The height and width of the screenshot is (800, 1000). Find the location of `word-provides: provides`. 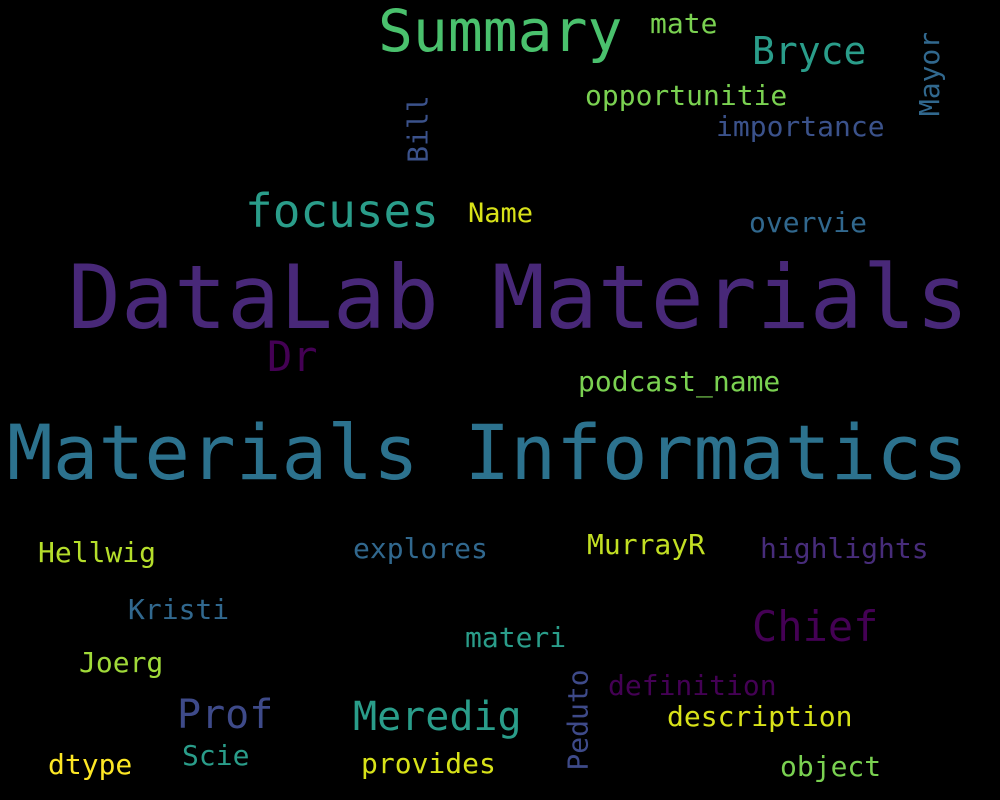

word-provides: provides is located at coordinates (428, 763).